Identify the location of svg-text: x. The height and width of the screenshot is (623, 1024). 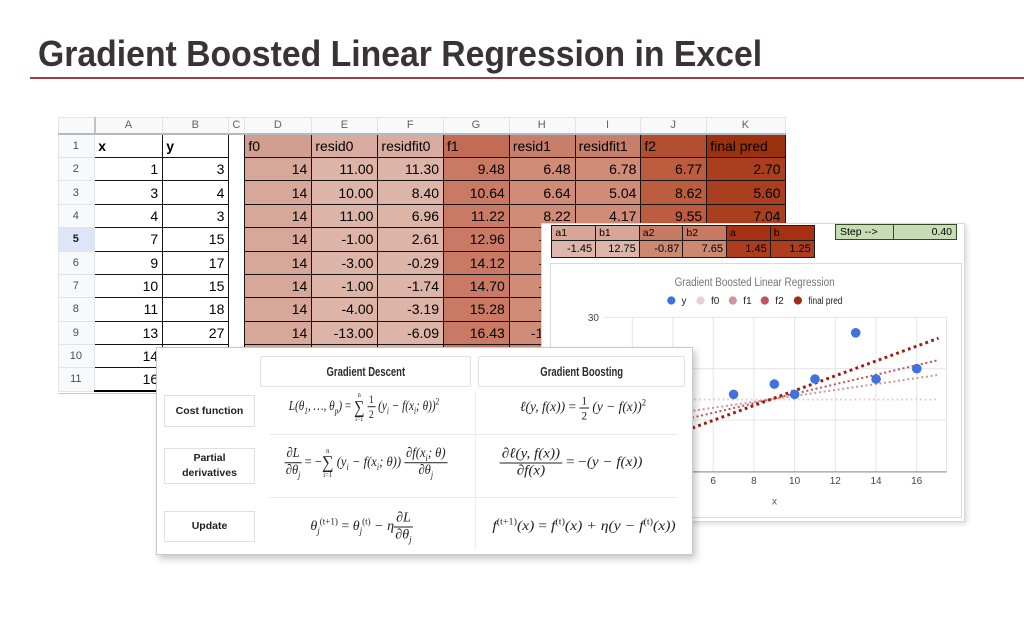
(774, 501).